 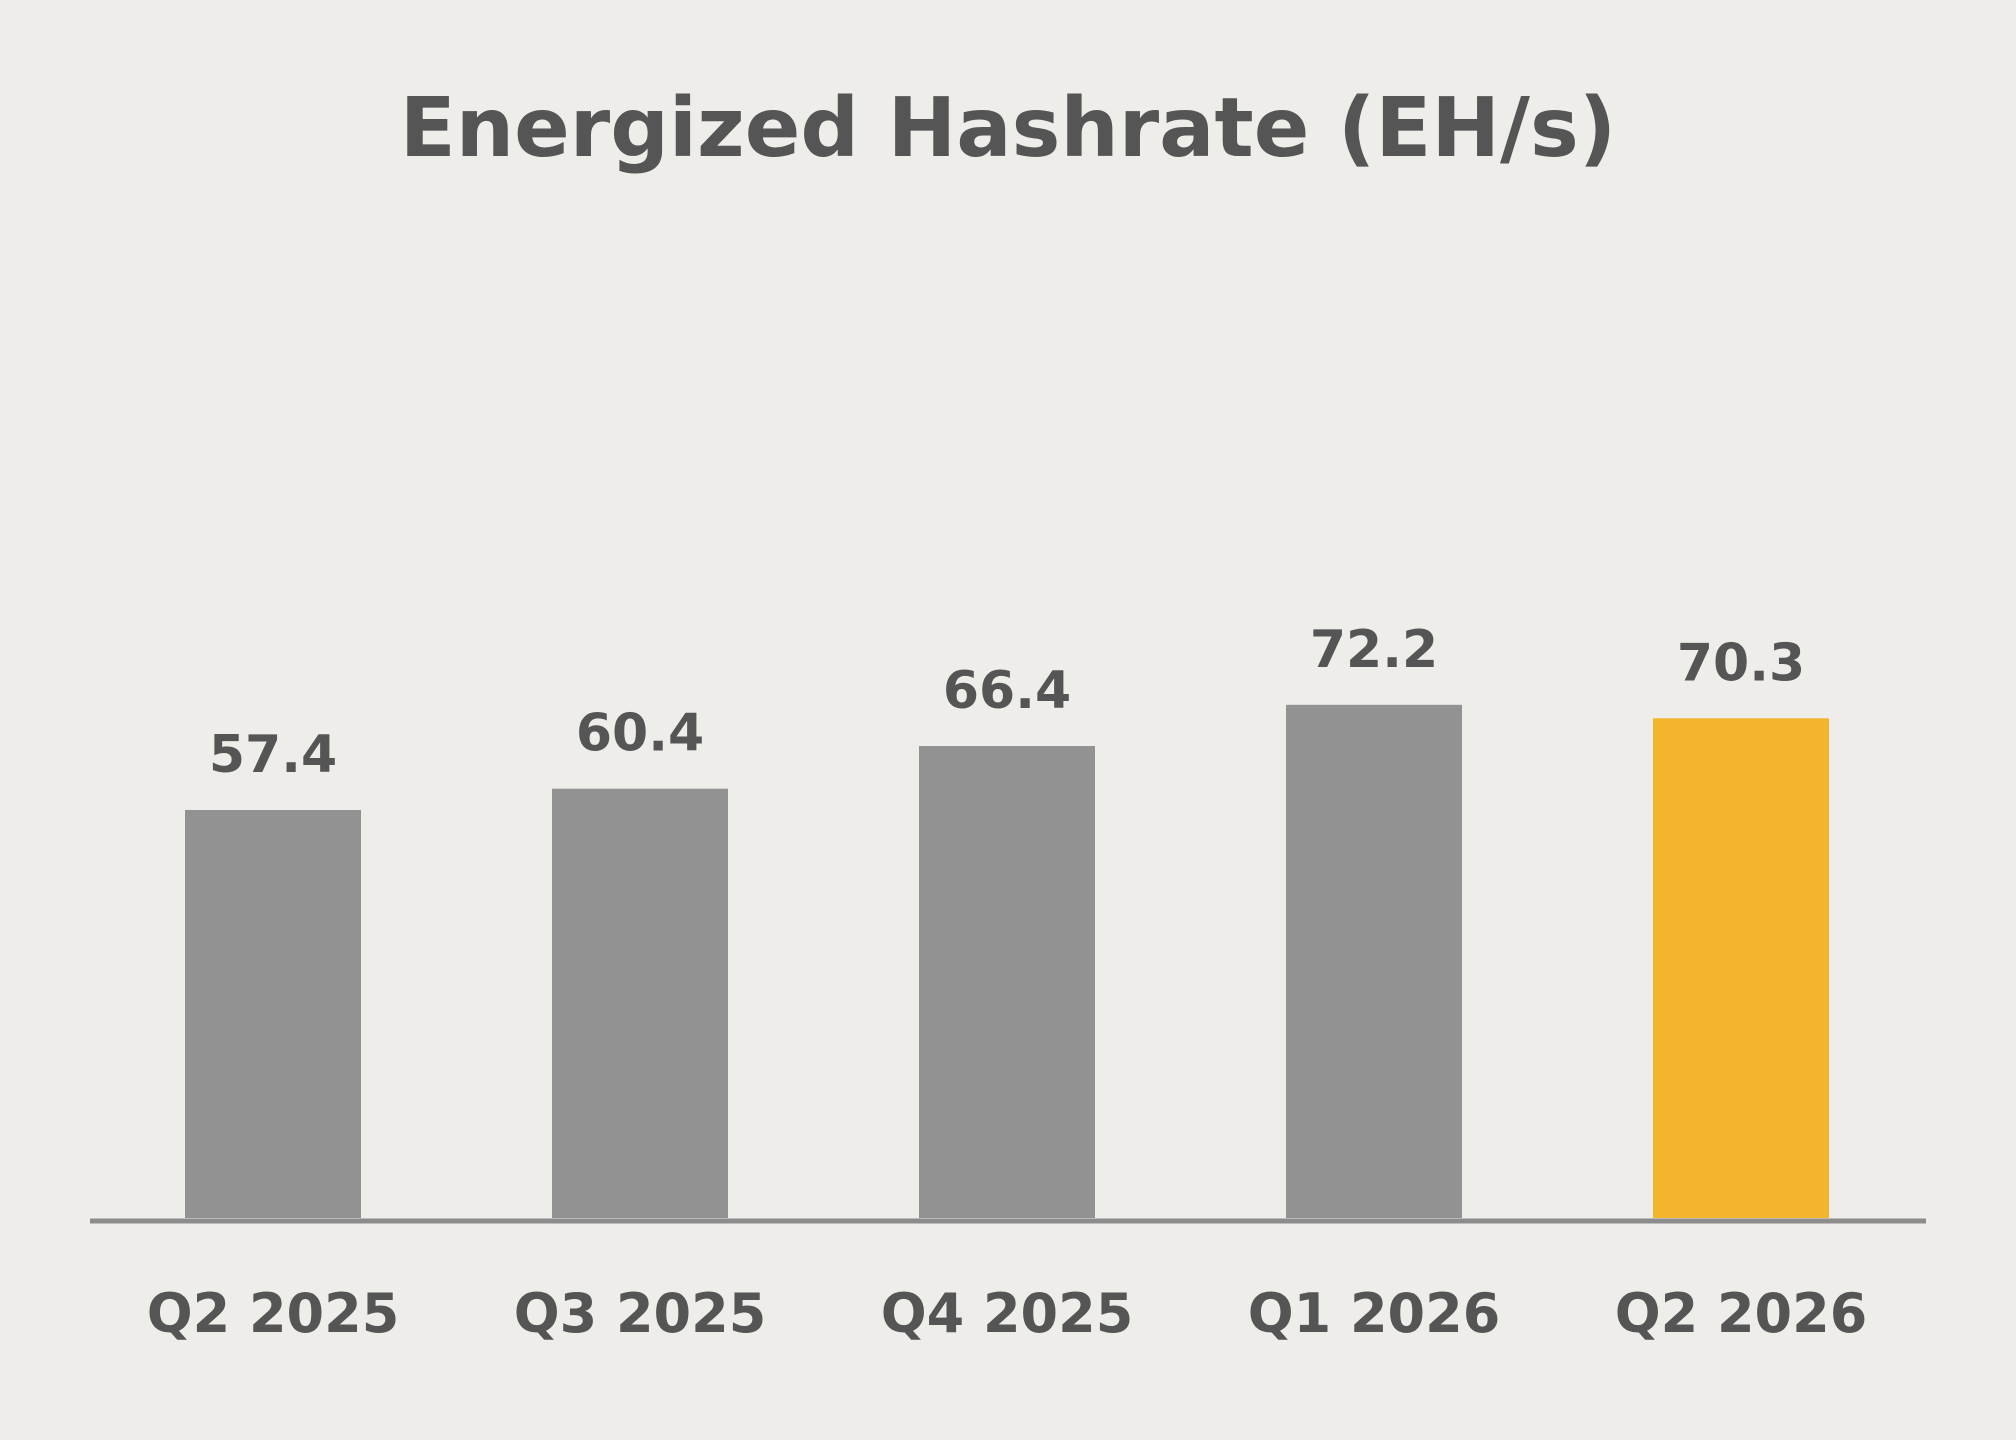 What do you see at coordinates (1741, 663) in the screenshot?
I see `value-label: 70.3` at bounding box center [1741, 663].